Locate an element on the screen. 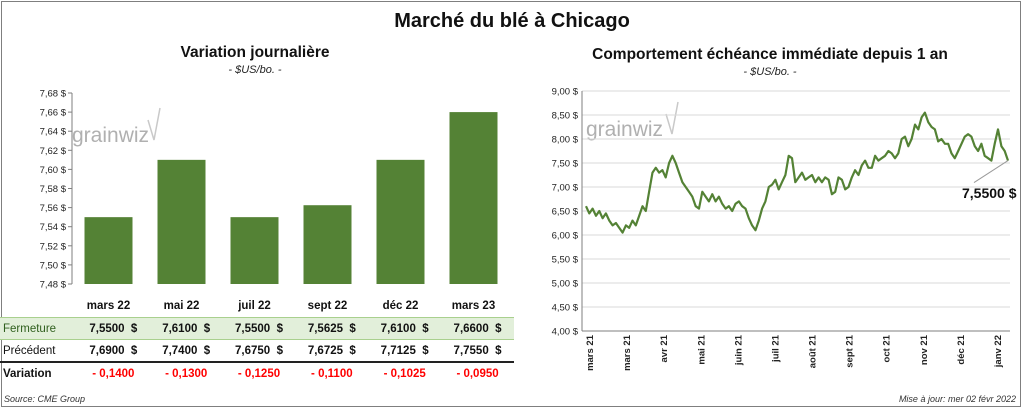 The width and height of the screenshot is (1024, 410). x-tick-label: mai 21 is located at coordinates (701, 349).